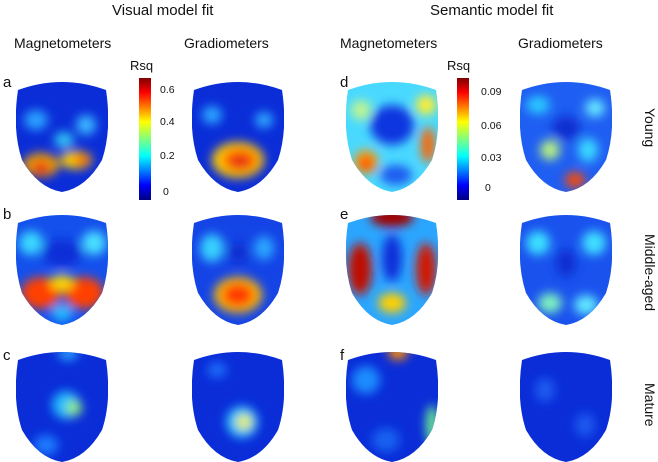 The height and width of the screenshot is (462, 658). Describe the element at coordinates (392, 407) in the screenshot. I see `topomap-semantic-magnetometers-mature` at that location.